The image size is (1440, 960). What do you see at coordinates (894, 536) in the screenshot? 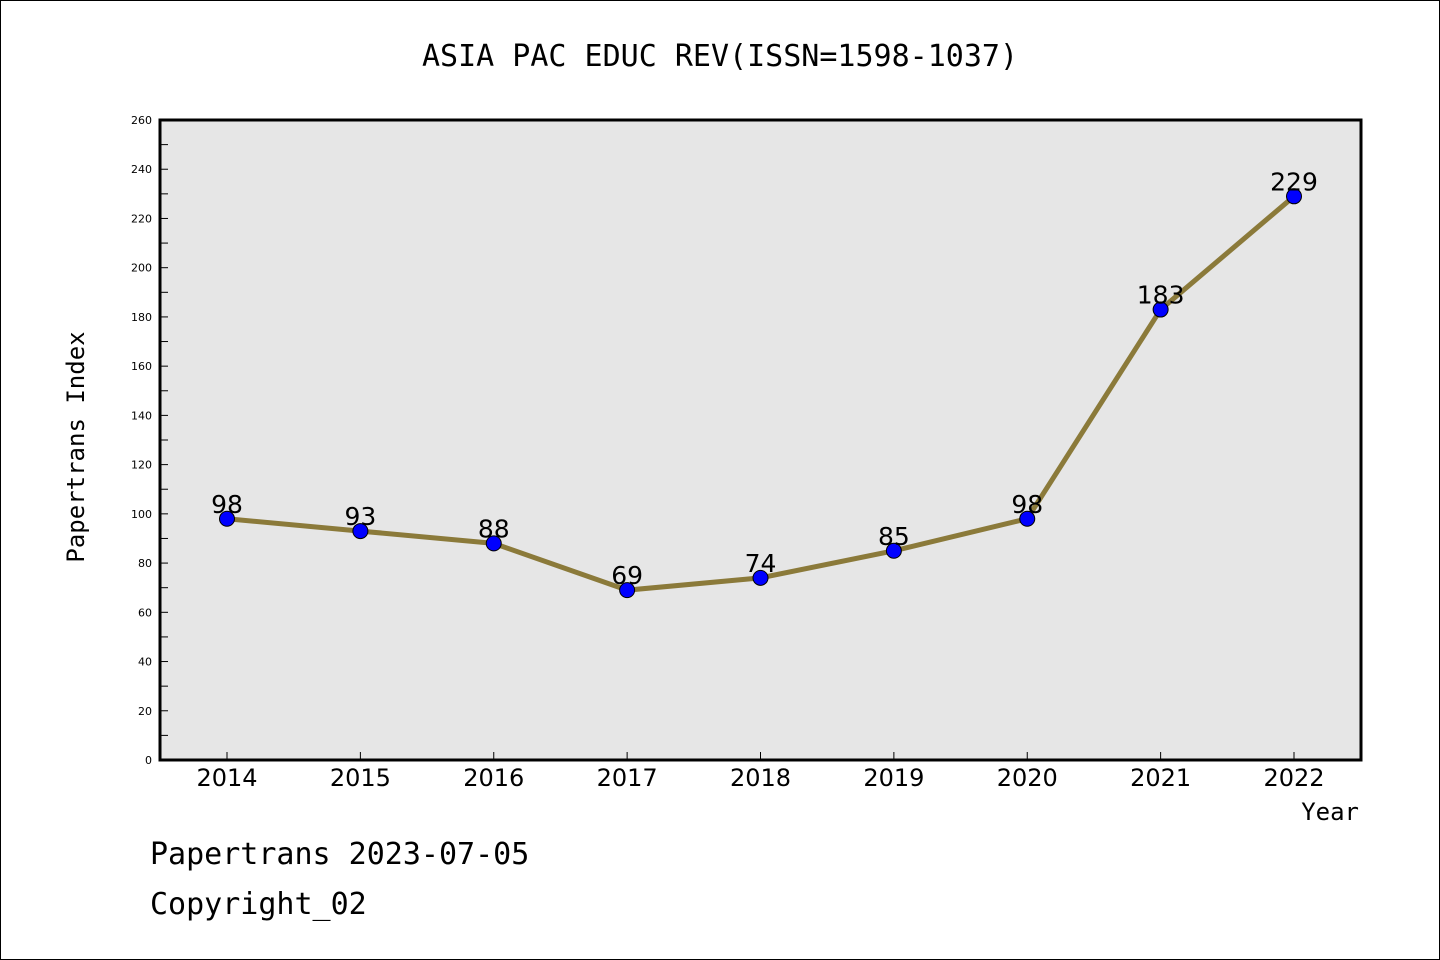
I see `data-label: 85` at bounding box center [894, 536].